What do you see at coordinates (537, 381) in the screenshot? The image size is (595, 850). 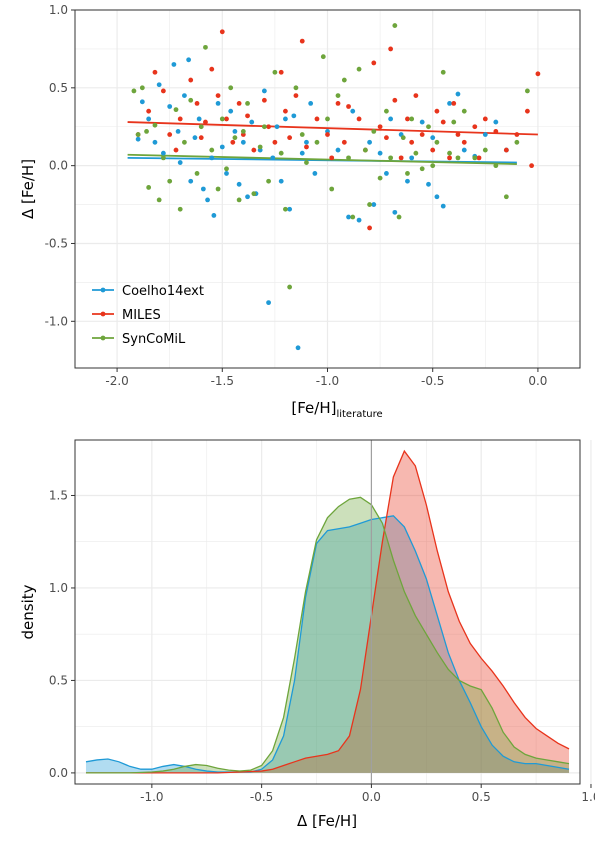 I see `x-tick-label: 0.0` at bounding box center [537, 381].